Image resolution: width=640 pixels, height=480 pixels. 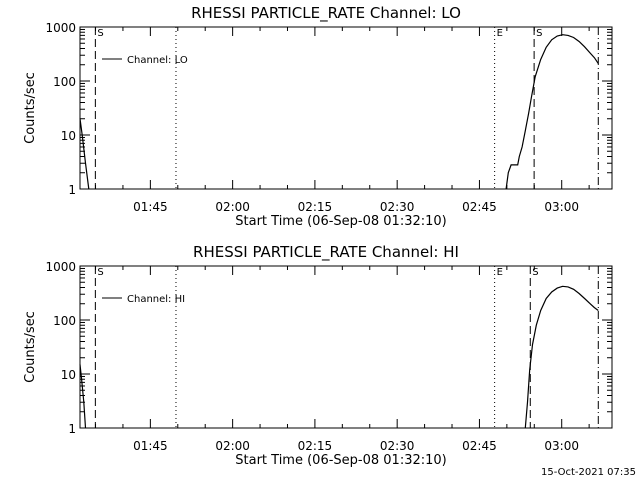 I want to click on legend-label: Channel: LO, so click(x=157, y=60).